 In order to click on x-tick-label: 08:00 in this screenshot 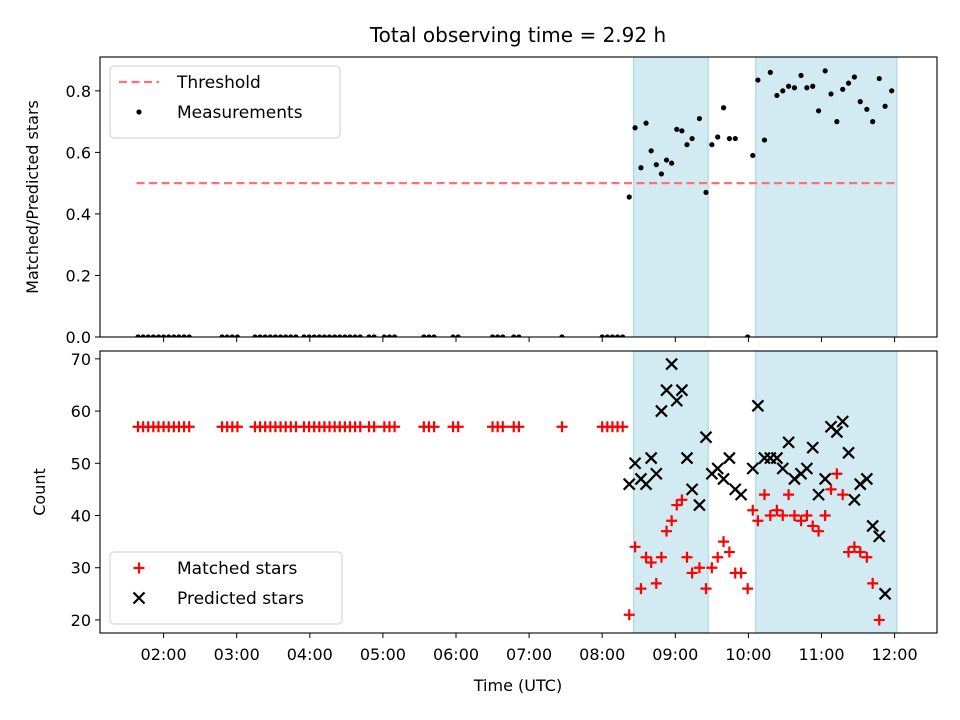, I will do `click(602, 654)`.